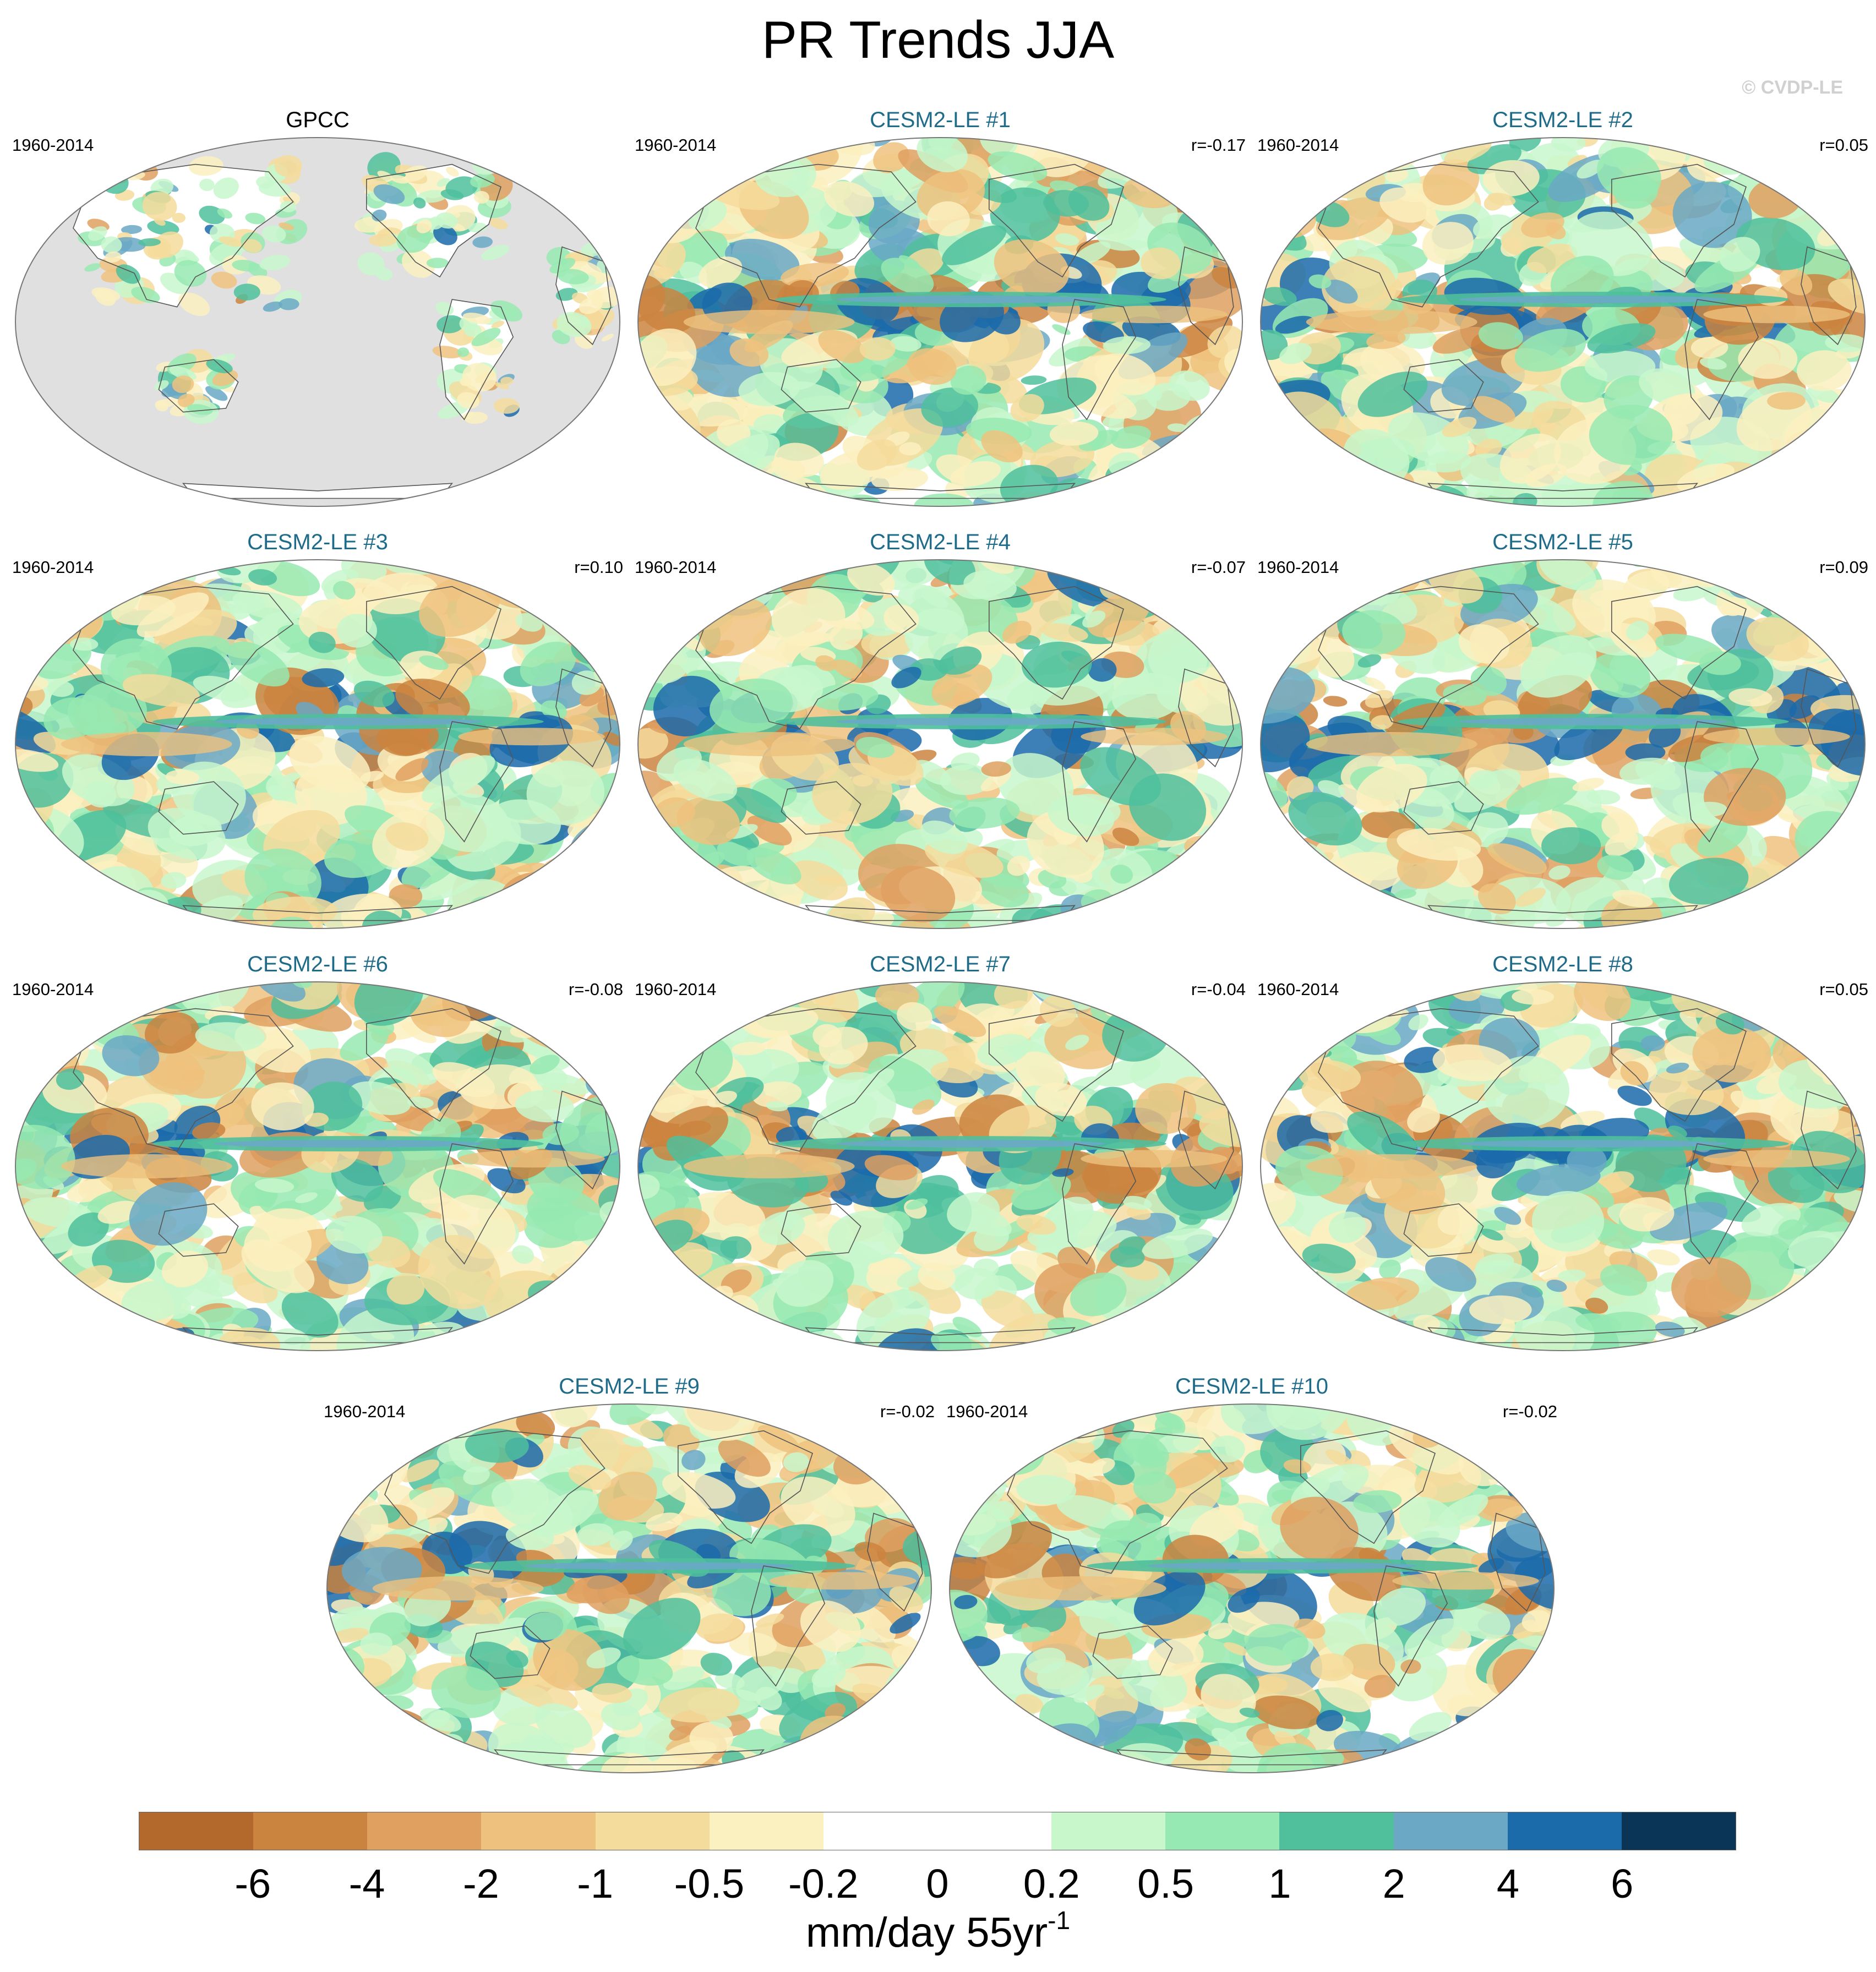 The image size is (1876, 1972). I want to click on map-panel: CESM2-LE #8 1960-2014 r=0.05, so click(1562, 1153).